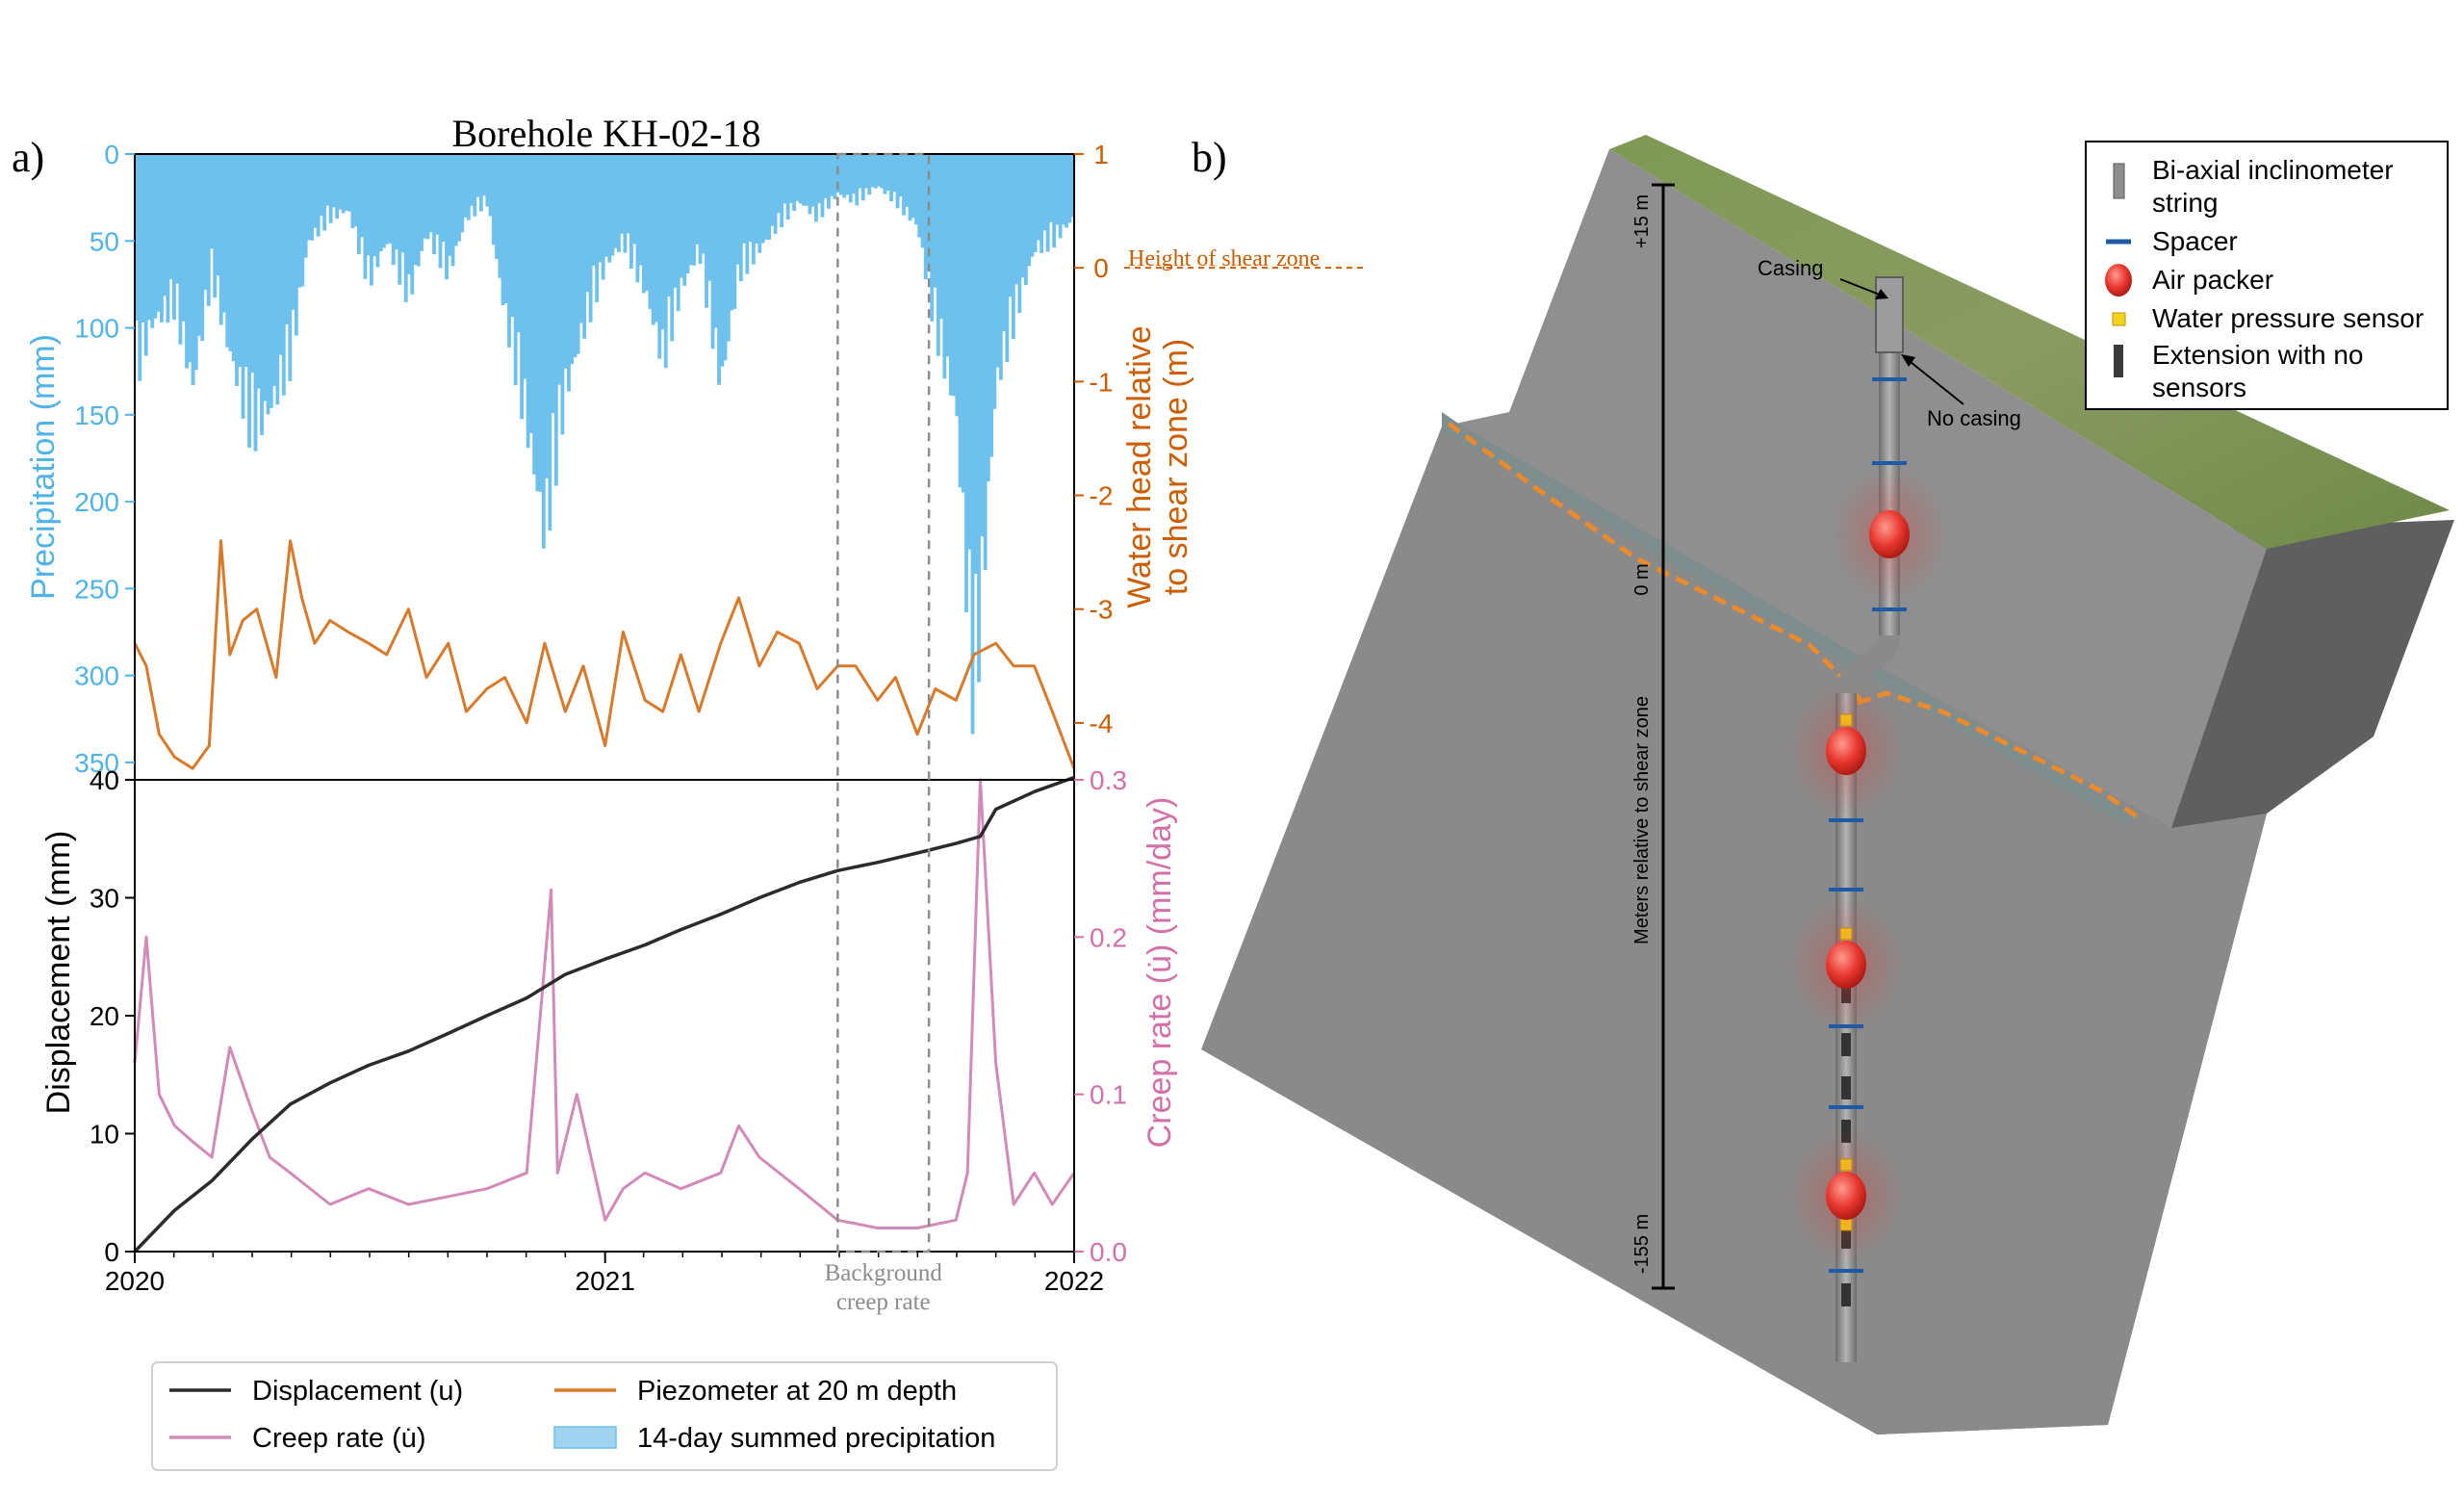 This screenshot has height=1499, width=2464. Describe the element at coordinates (1823, 277) in the screenshot. I see `casing-callout: Casing` at that location.